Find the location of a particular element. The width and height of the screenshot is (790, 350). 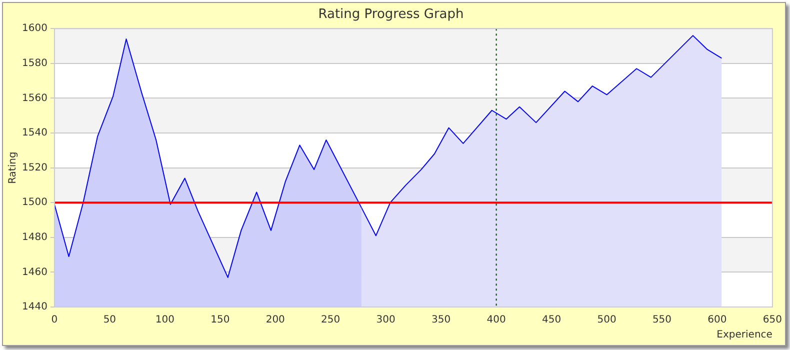

x-tick-label: 50 is located at coordinates (109, 320).